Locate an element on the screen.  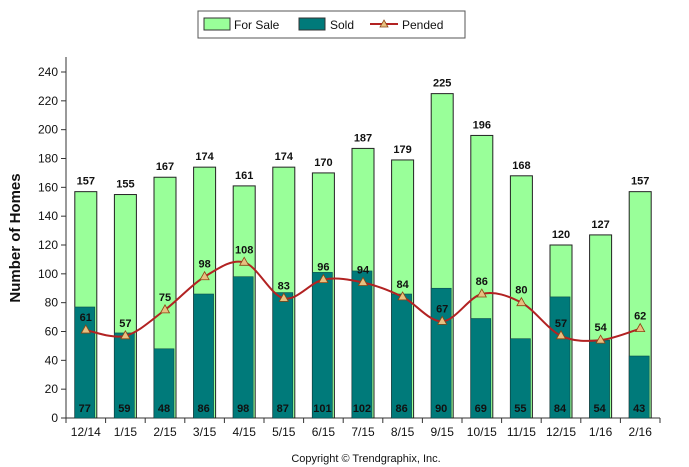
label-pended: 86 is located at coordinates (482, 282).